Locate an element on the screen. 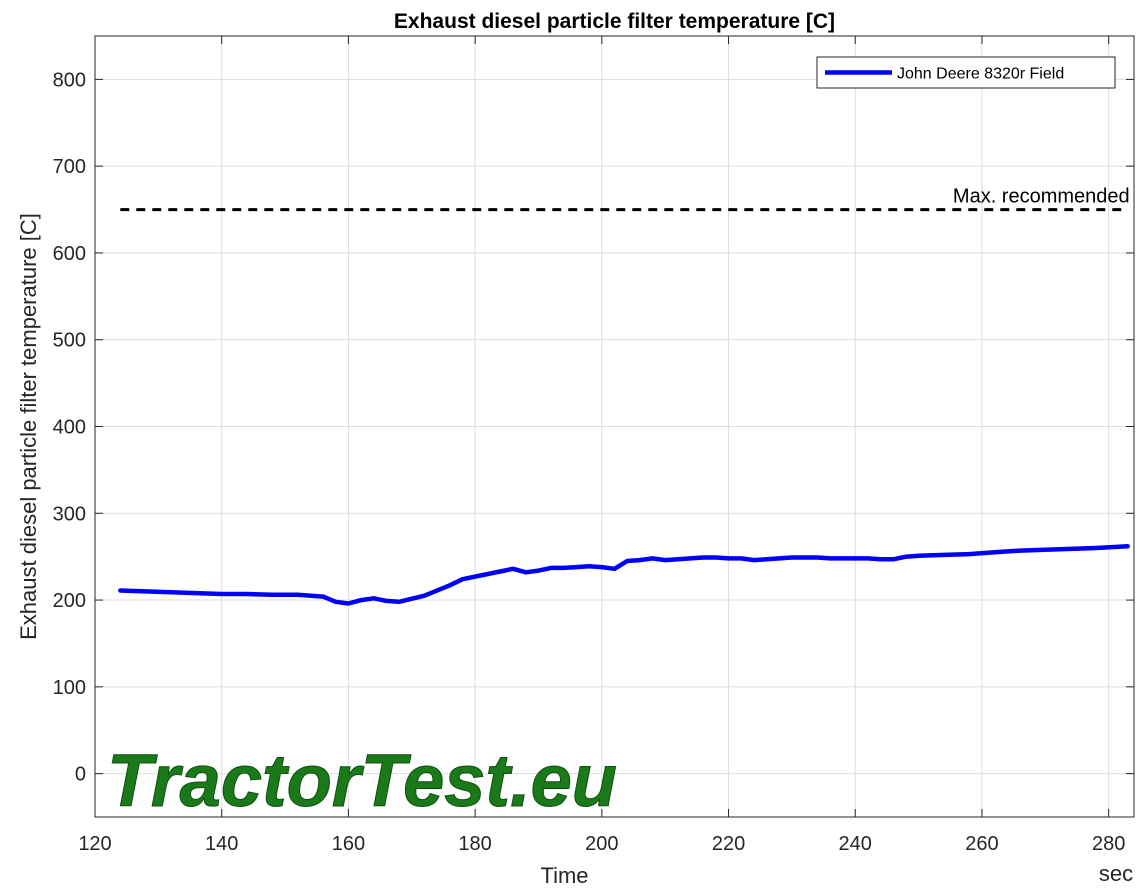  logo-group: TractorTest.eu is located at coordinates (362, 781).